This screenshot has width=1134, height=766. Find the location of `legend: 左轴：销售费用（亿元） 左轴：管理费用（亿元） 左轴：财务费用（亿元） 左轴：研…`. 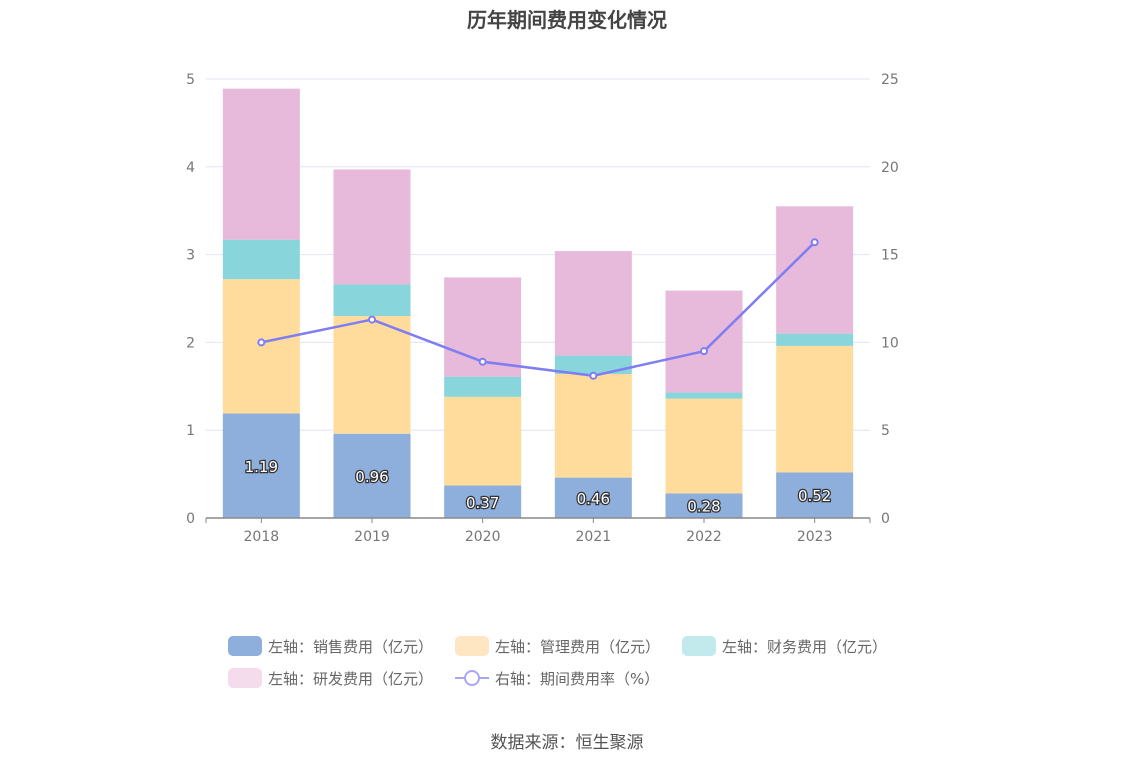

legend: 左轴：销售费用（亿元） 左轴：管理费用（亿元） 左轴：财务费用（亿元） 左轴：研… is located at coordinates (578, 662).